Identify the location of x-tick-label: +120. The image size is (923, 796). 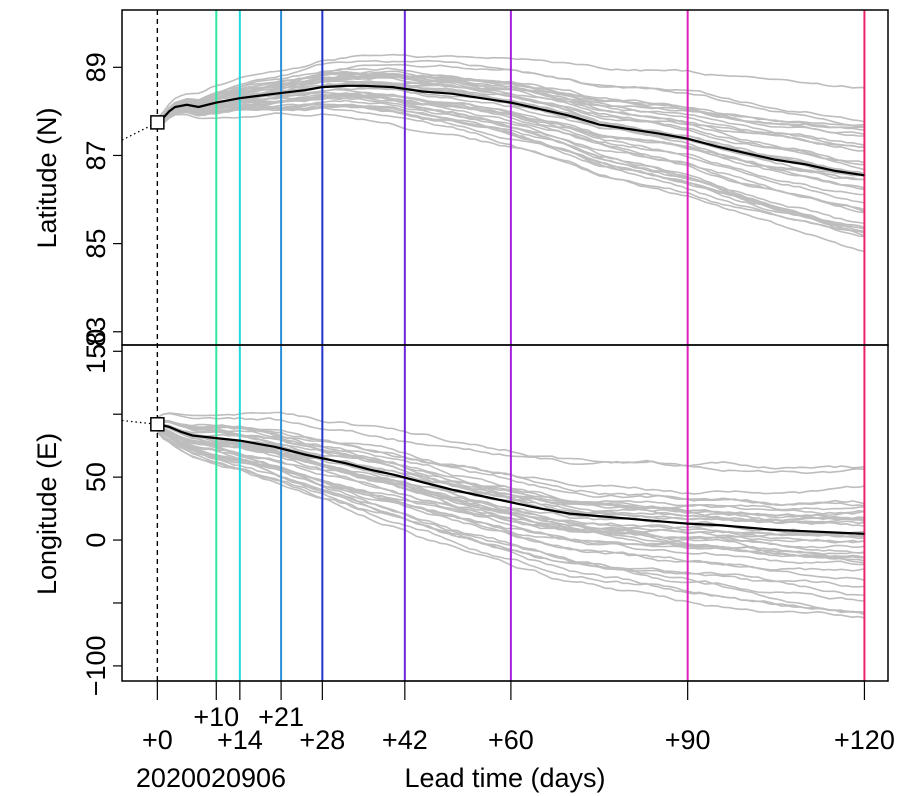
(864, 740).